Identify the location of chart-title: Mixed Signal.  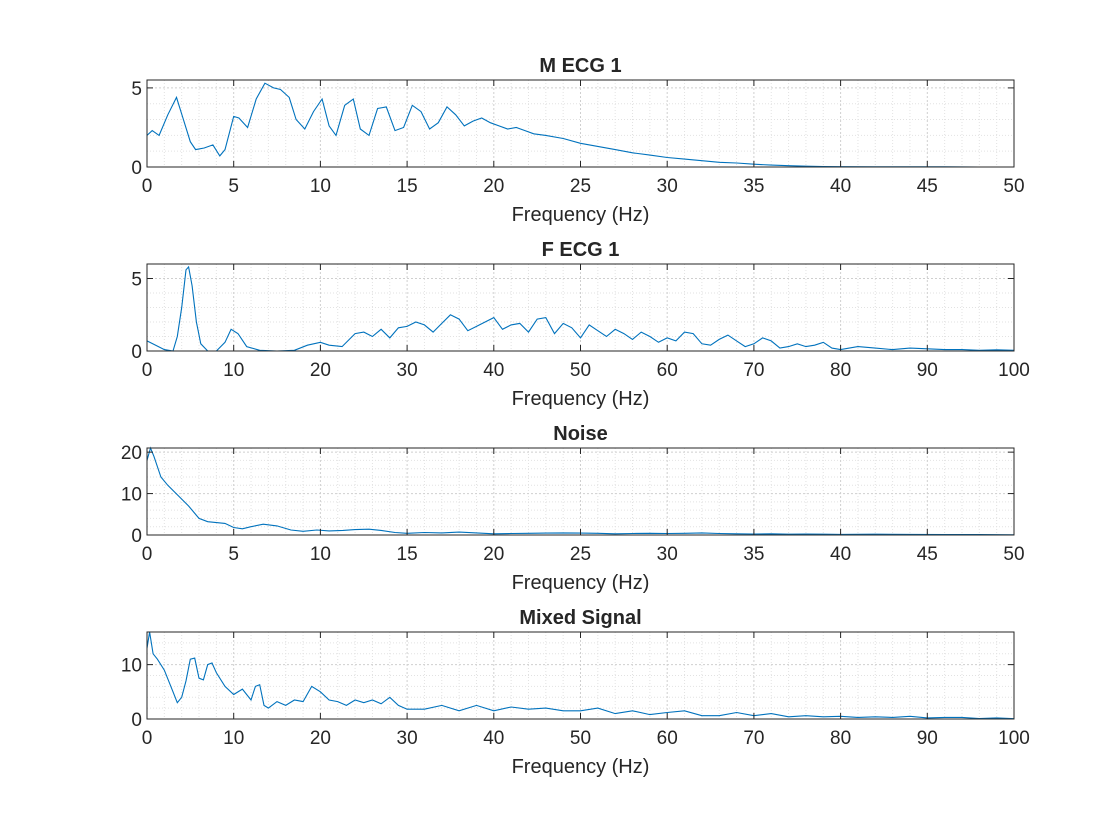
(580, 618).